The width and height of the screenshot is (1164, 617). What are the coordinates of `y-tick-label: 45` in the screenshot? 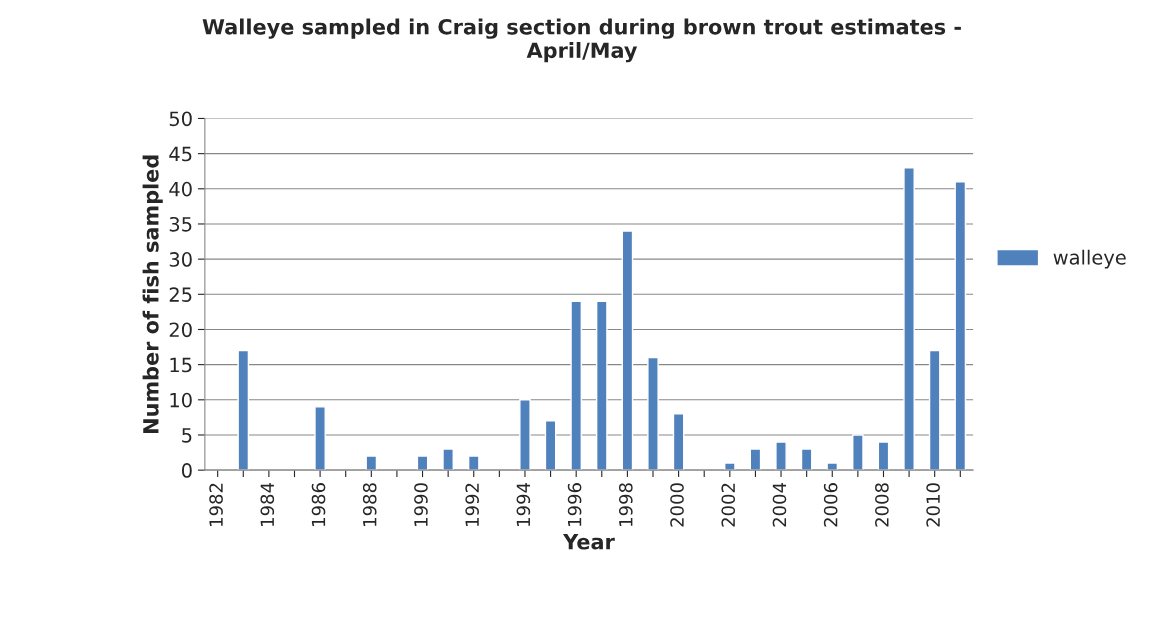 It's located at (180, 154).